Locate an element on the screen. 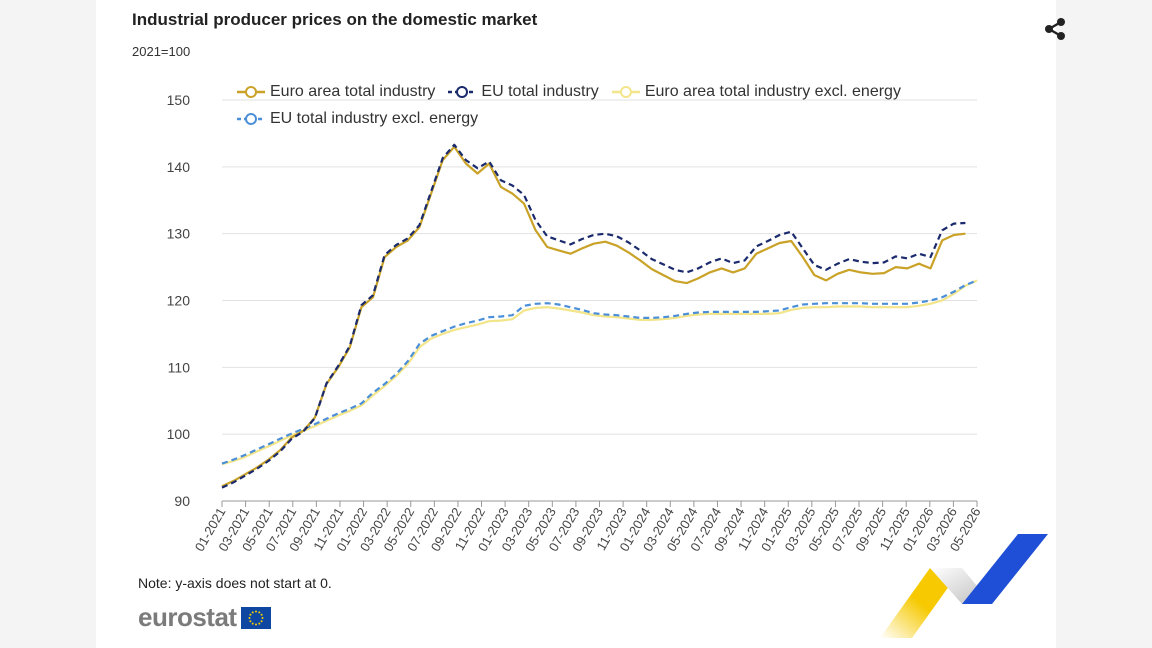  eurostat-logo: eurostat is located at coordinates (204, 617).